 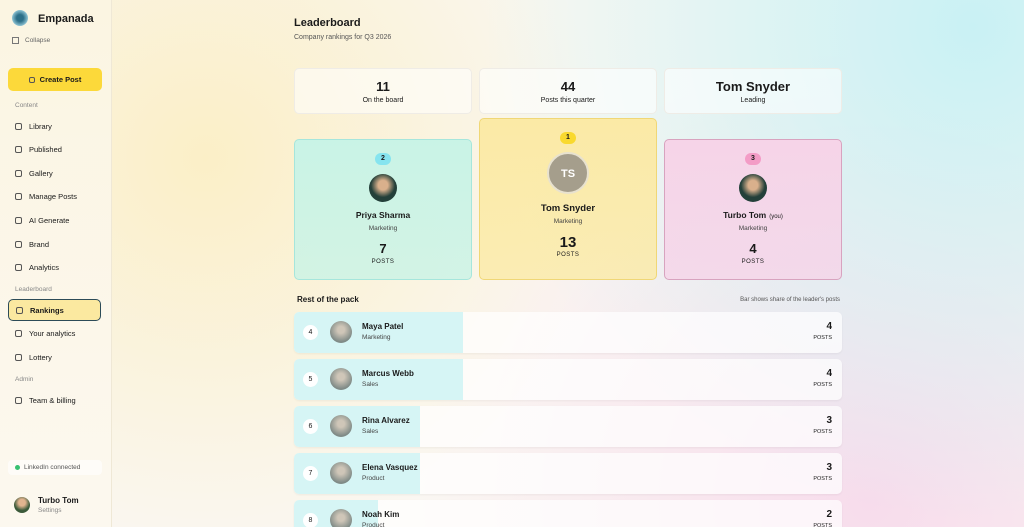 I want to click on nav-item: AI Generate, so click(x=54, y=220).